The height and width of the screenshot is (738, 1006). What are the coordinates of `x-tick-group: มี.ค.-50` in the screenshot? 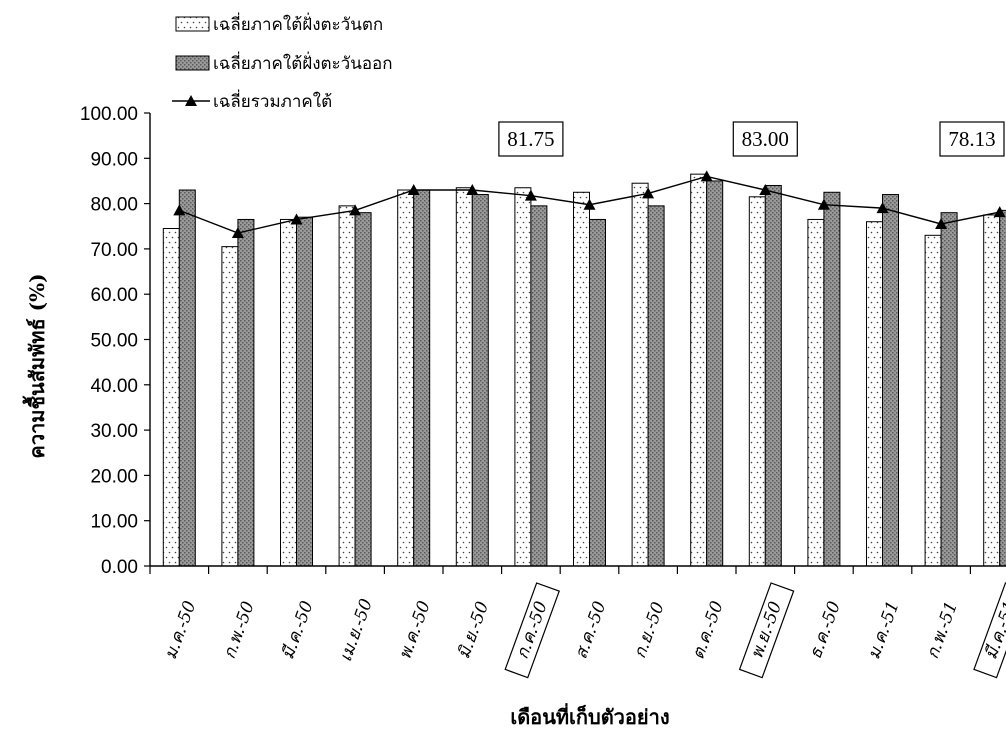 It's located at (298, 630).